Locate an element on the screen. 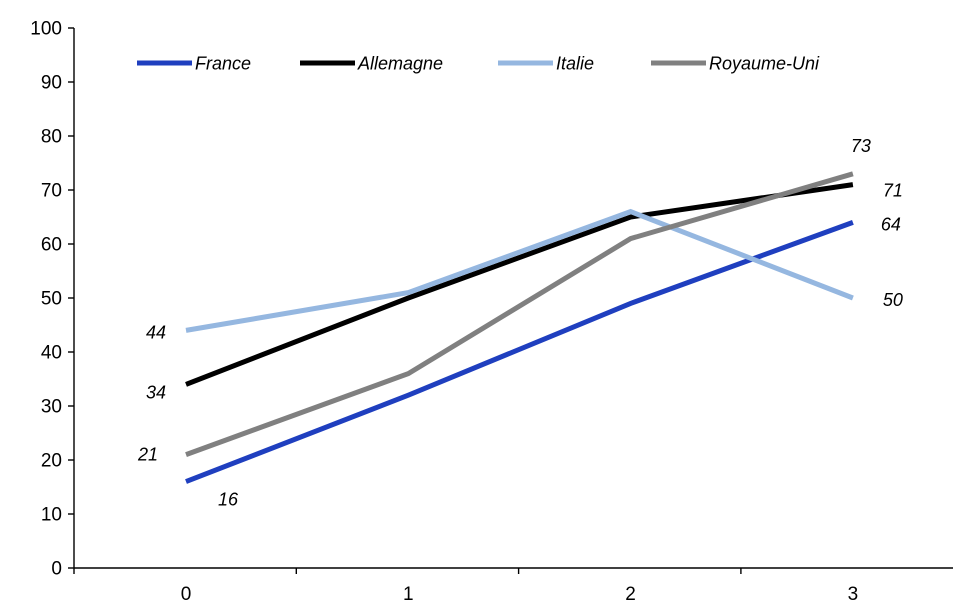 The width and height of the screenshot is (953, 613). legend-item-france: France is located at coordinates (194, 64).